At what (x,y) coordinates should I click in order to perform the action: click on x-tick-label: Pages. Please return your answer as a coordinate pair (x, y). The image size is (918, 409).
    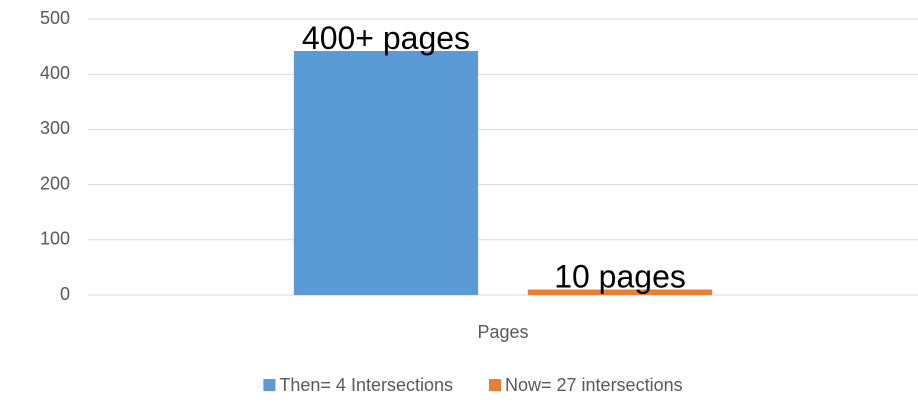
    Looking at the image, I should click on (502, 332).